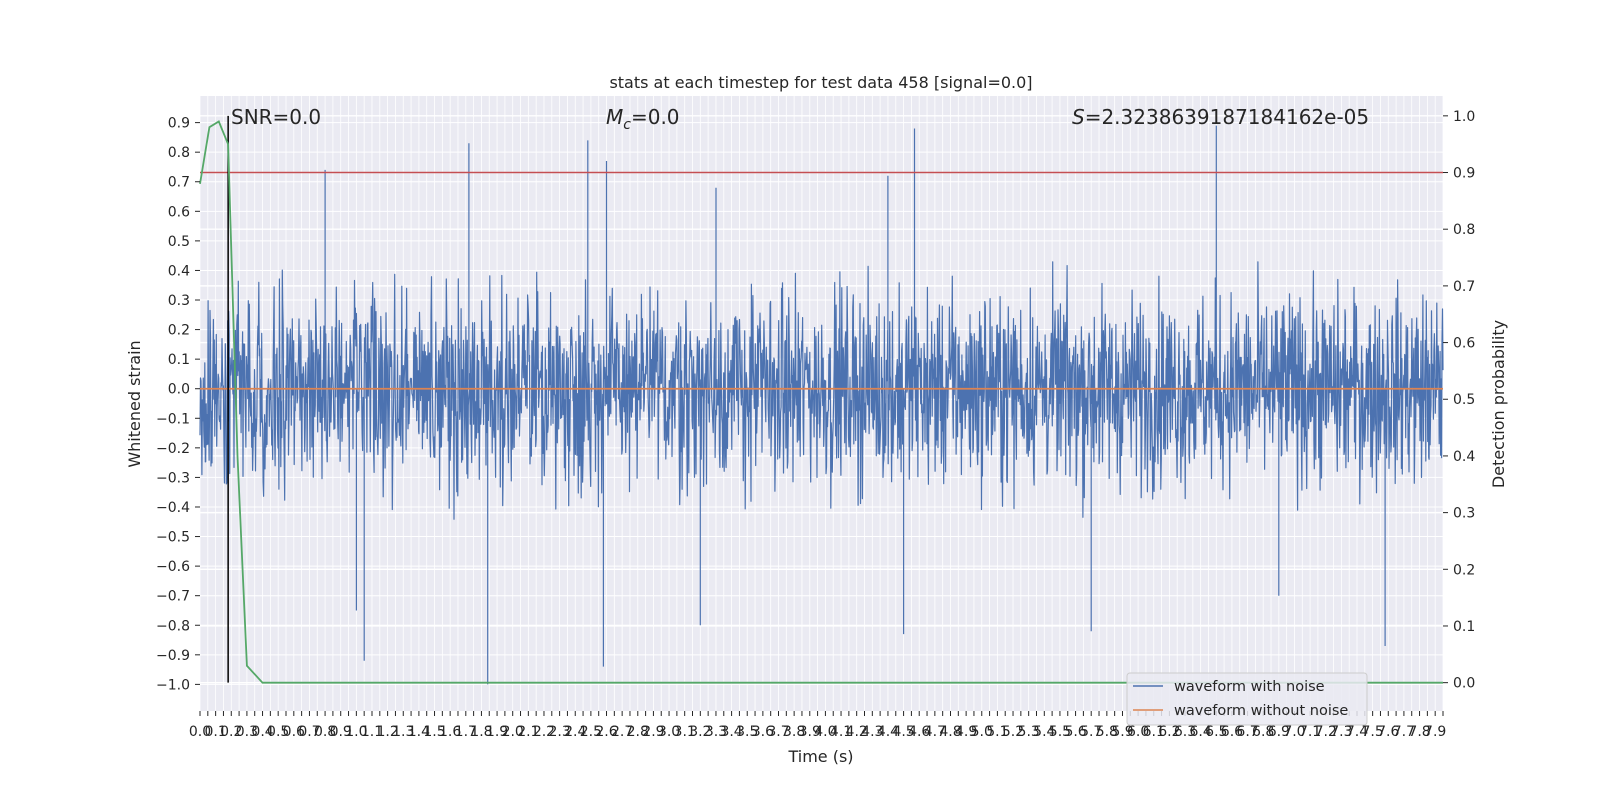 This screenshot has width=1600, height=804. Describe the element at coordinates (1107, 732) in the screenshot. I see `x-tick-label: 5.8` at that location.